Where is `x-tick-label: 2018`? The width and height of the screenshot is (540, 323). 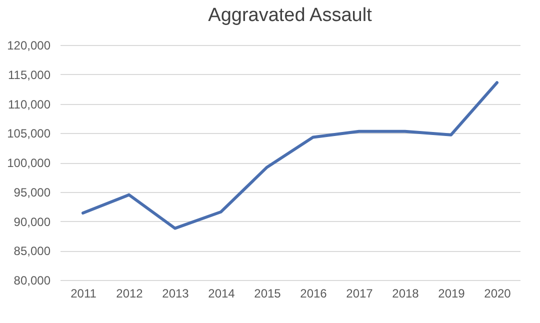 x-tick-label: 2018 is located at coordinates (406, 293).